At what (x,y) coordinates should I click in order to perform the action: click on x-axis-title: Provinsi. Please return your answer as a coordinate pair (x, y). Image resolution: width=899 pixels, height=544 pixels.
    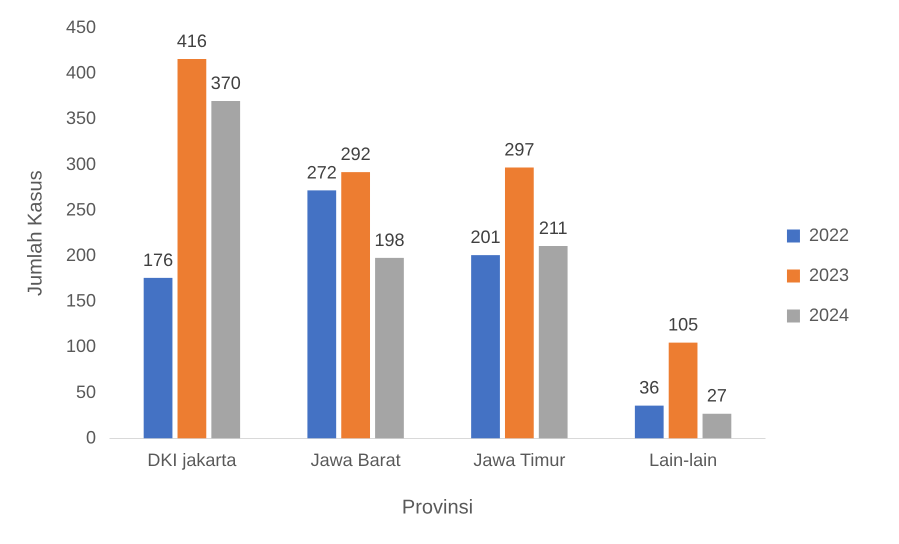
    Looking at the image, I should click on (438, 507).